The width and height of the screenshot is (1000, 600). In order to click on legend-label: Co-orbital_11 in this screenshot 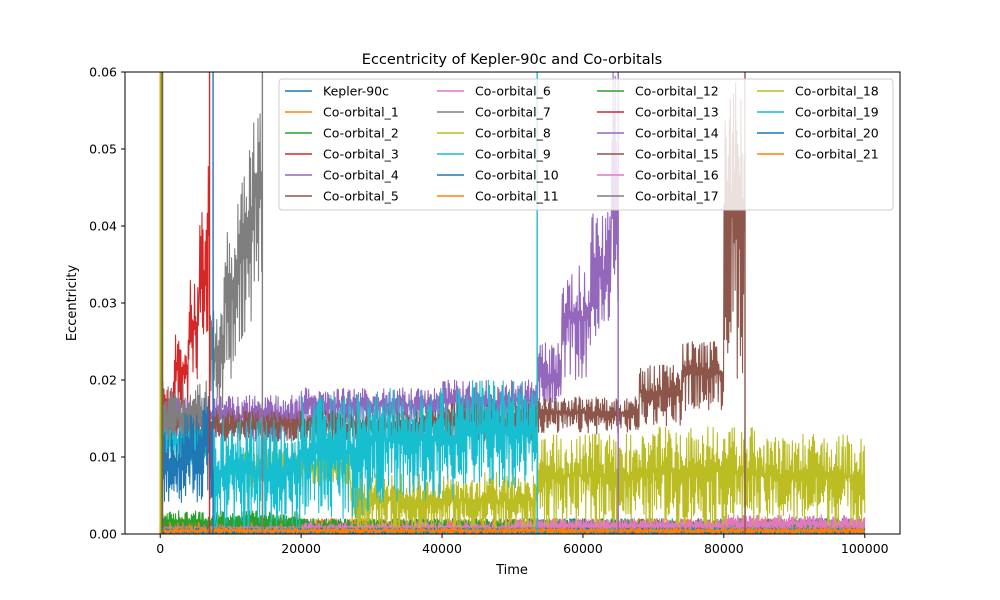, I will do `click(517, 196)`.